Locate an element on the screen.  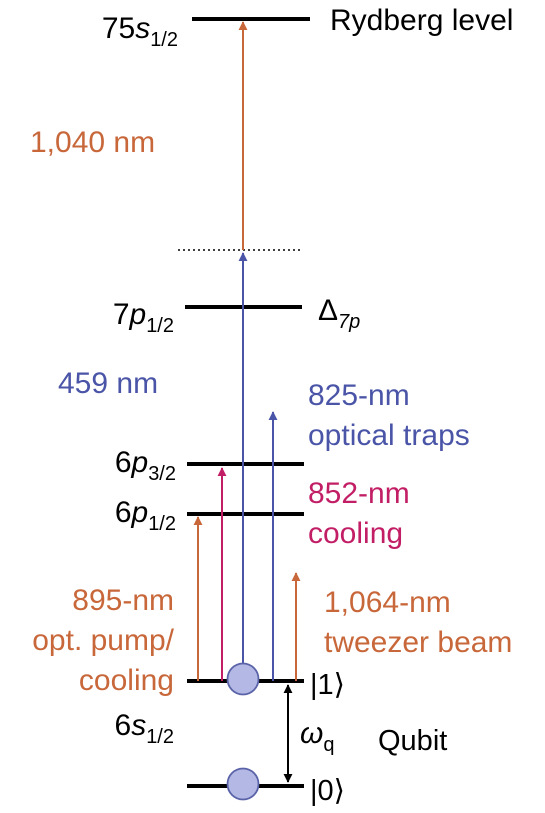
label-75s12: 75s1/2 is located at coordinates (140, 31).